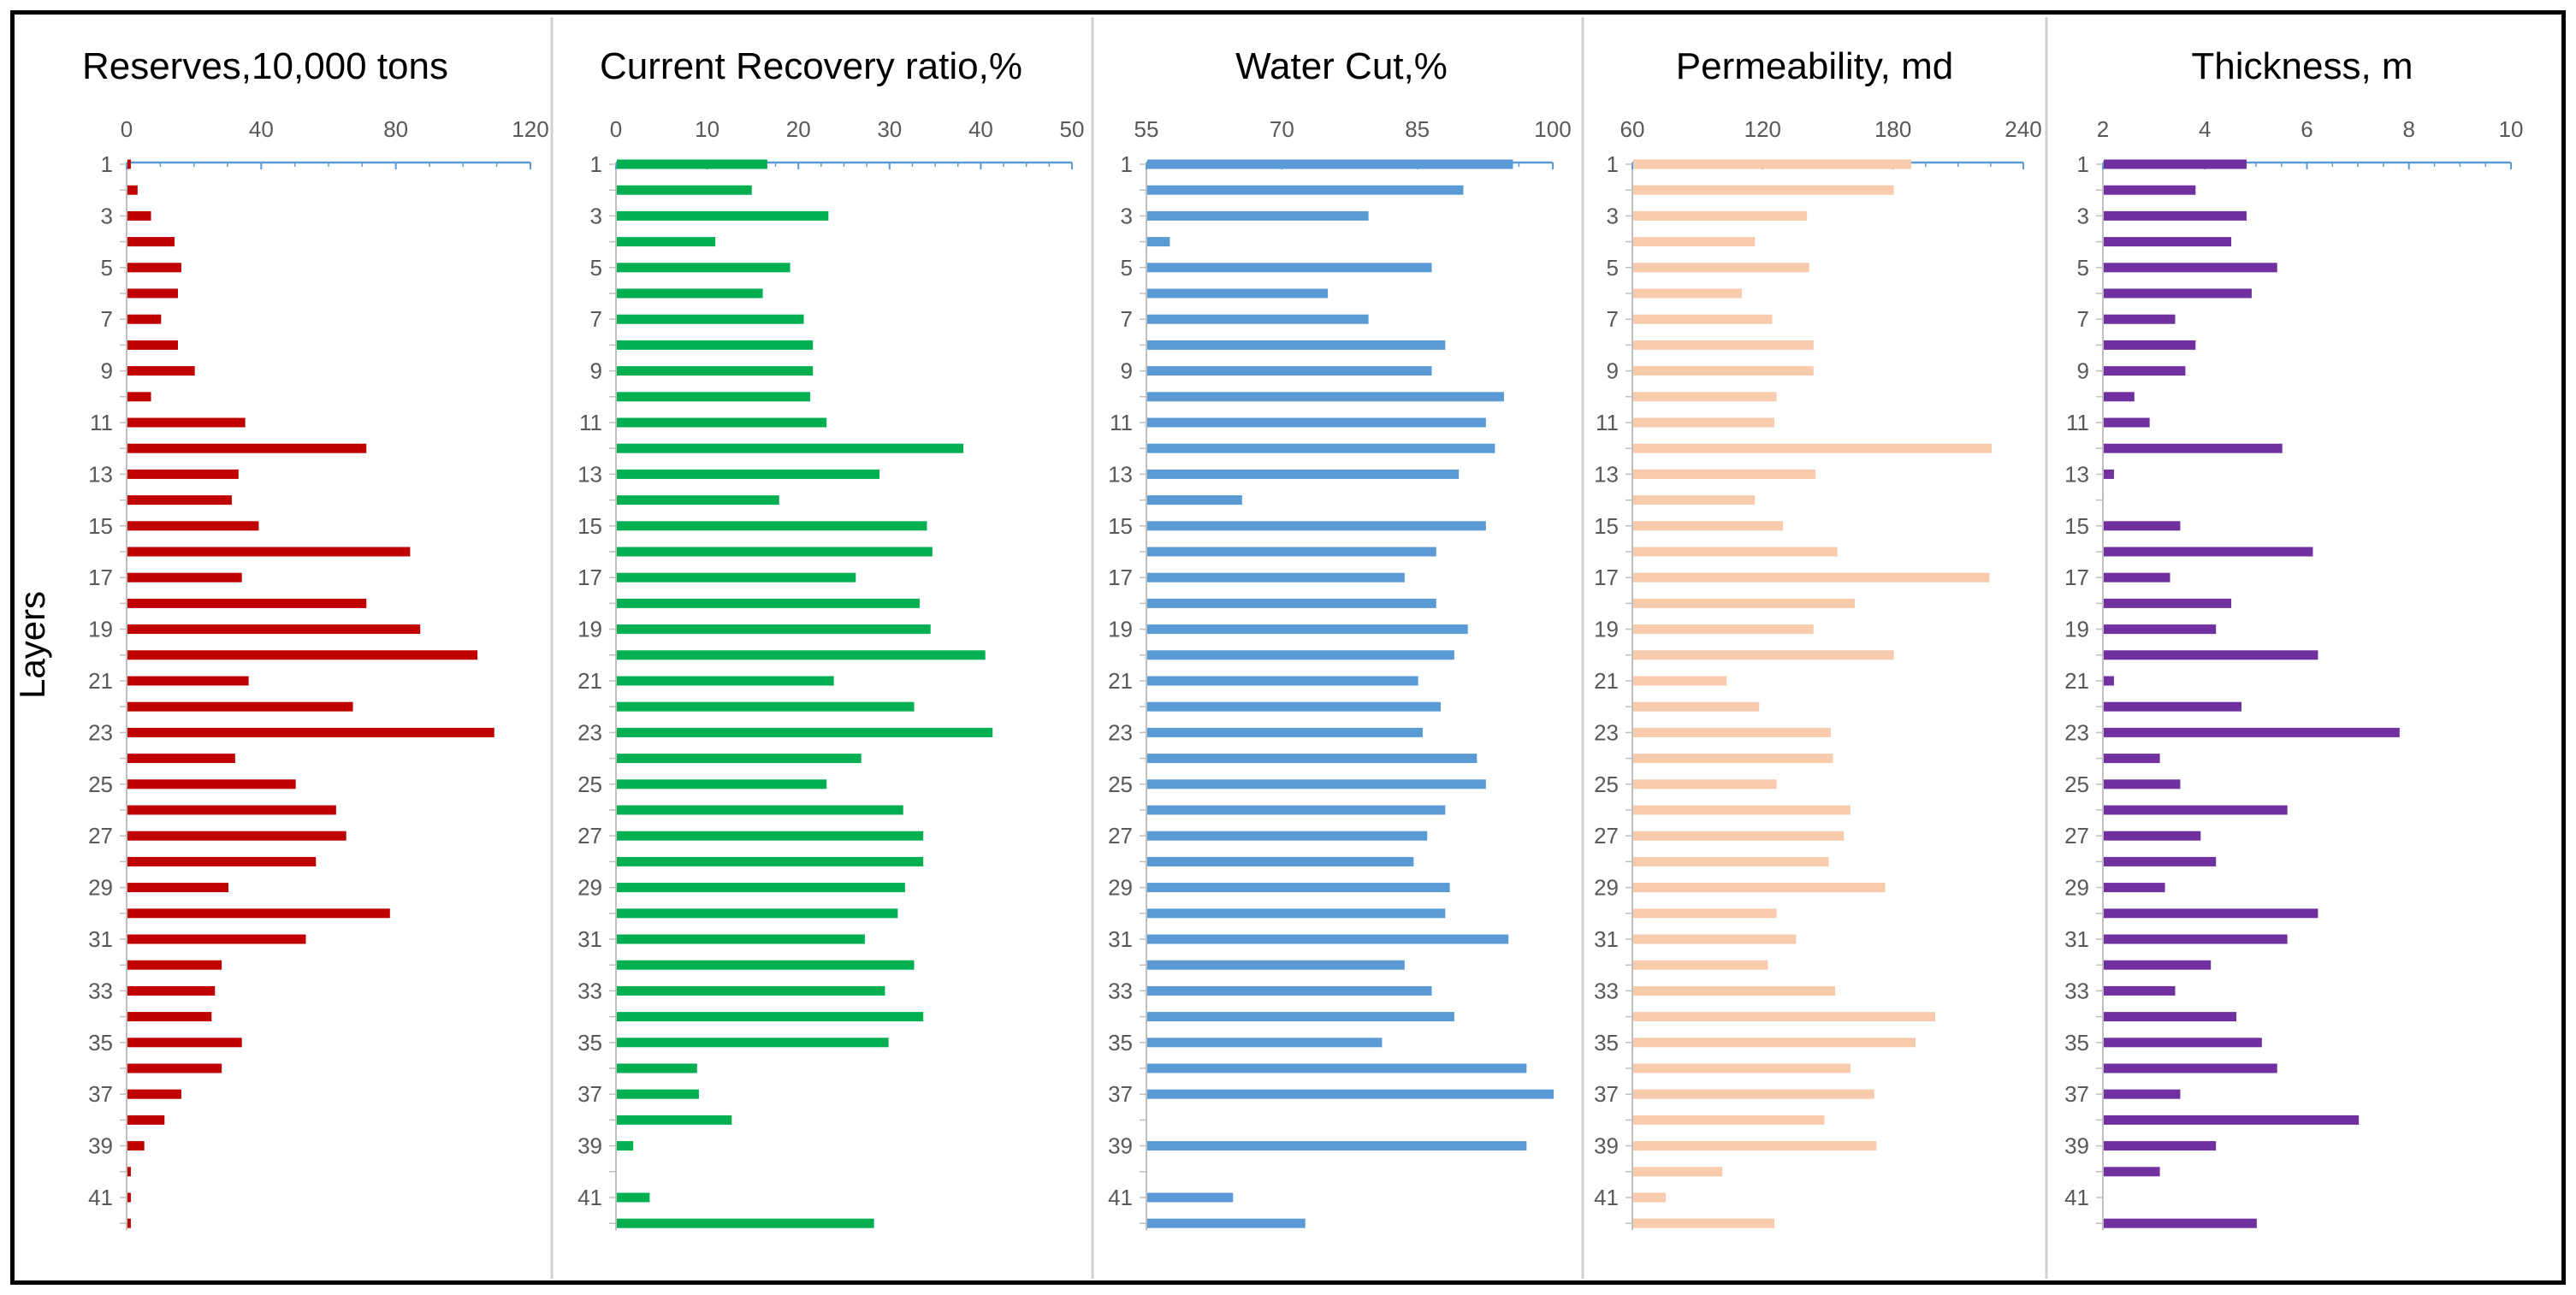 The width and height of the screenshot is (2576, 1295). I want to click on y-tick-label: 25, so click(1606, 784).